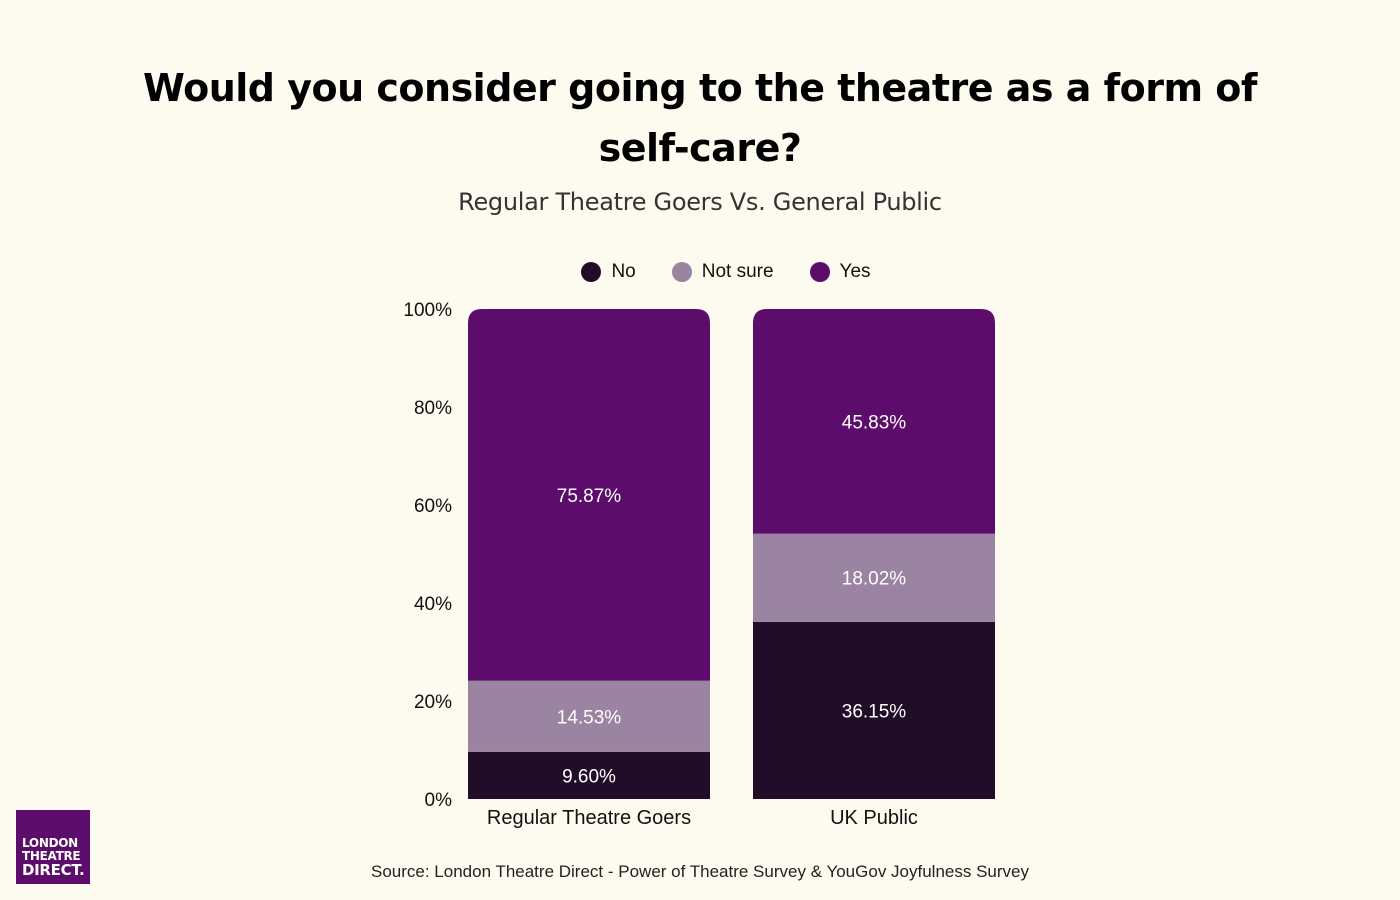 Image resolution: width=1400 pixels, height=900 pixels. I want to click on bar-segment-not-sure-regular-theatre-goers, so click(589, 716).